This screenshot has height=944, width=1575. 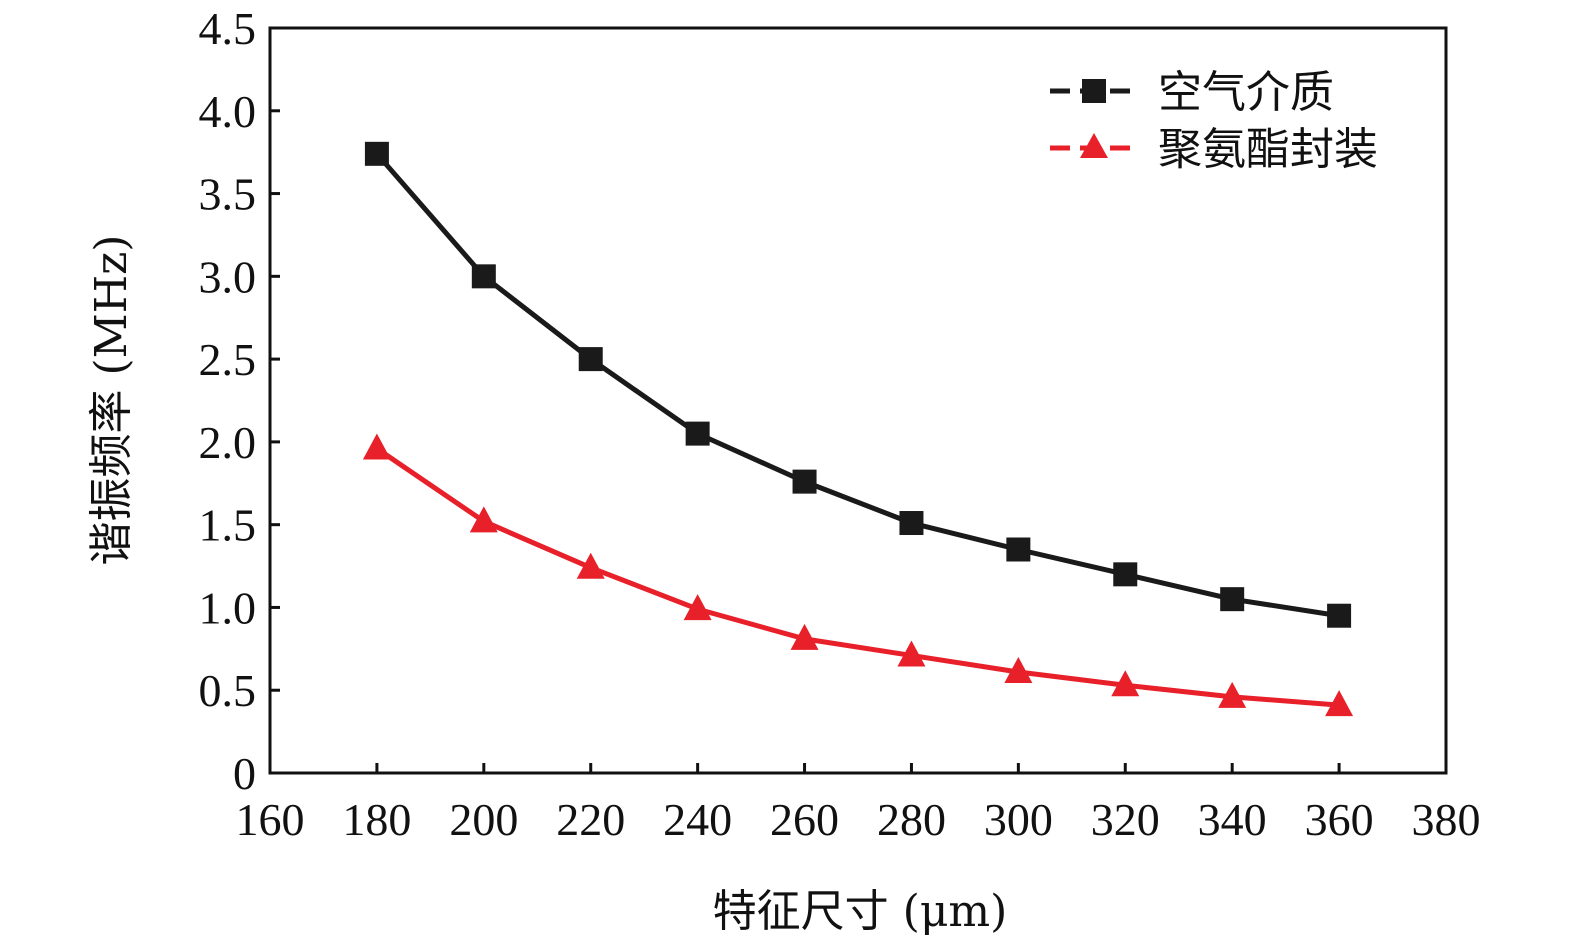 I want to click on x-tick-label: 220, so click(x=590, y=819).